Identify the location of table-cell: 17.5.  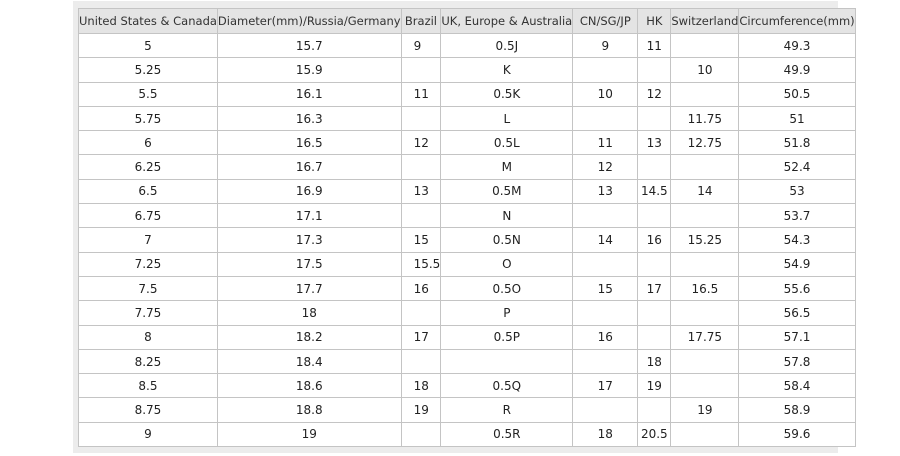
(309, 264).